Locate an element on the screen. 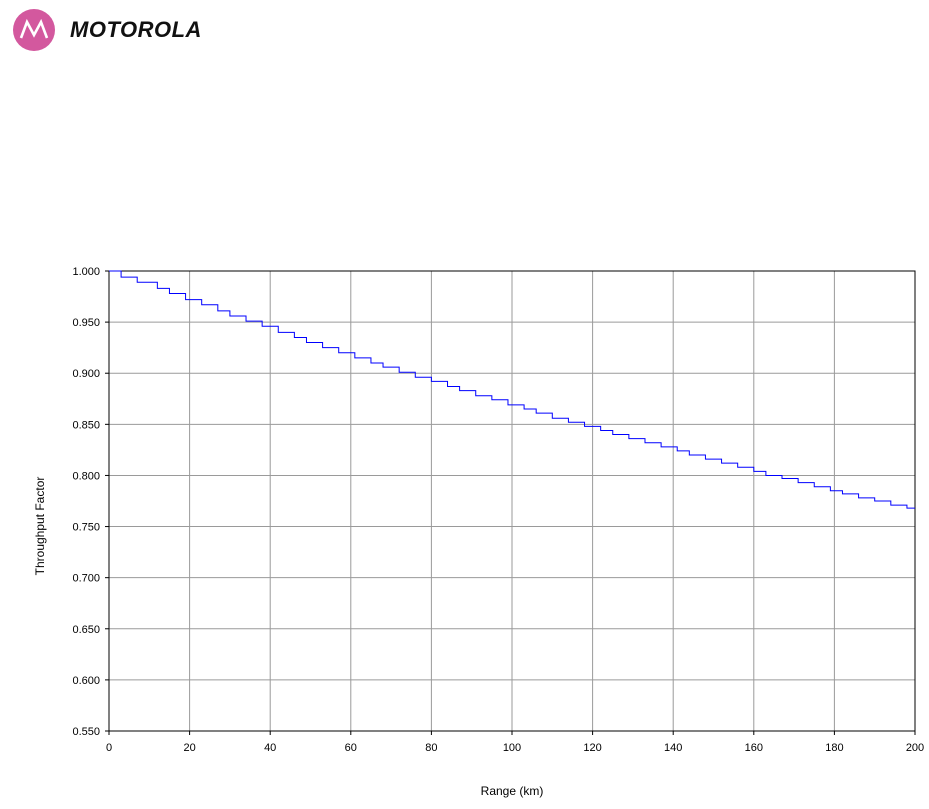 The image size is (929, 809). brand-name: MOTOROLA is located at coordinates (136, 29).